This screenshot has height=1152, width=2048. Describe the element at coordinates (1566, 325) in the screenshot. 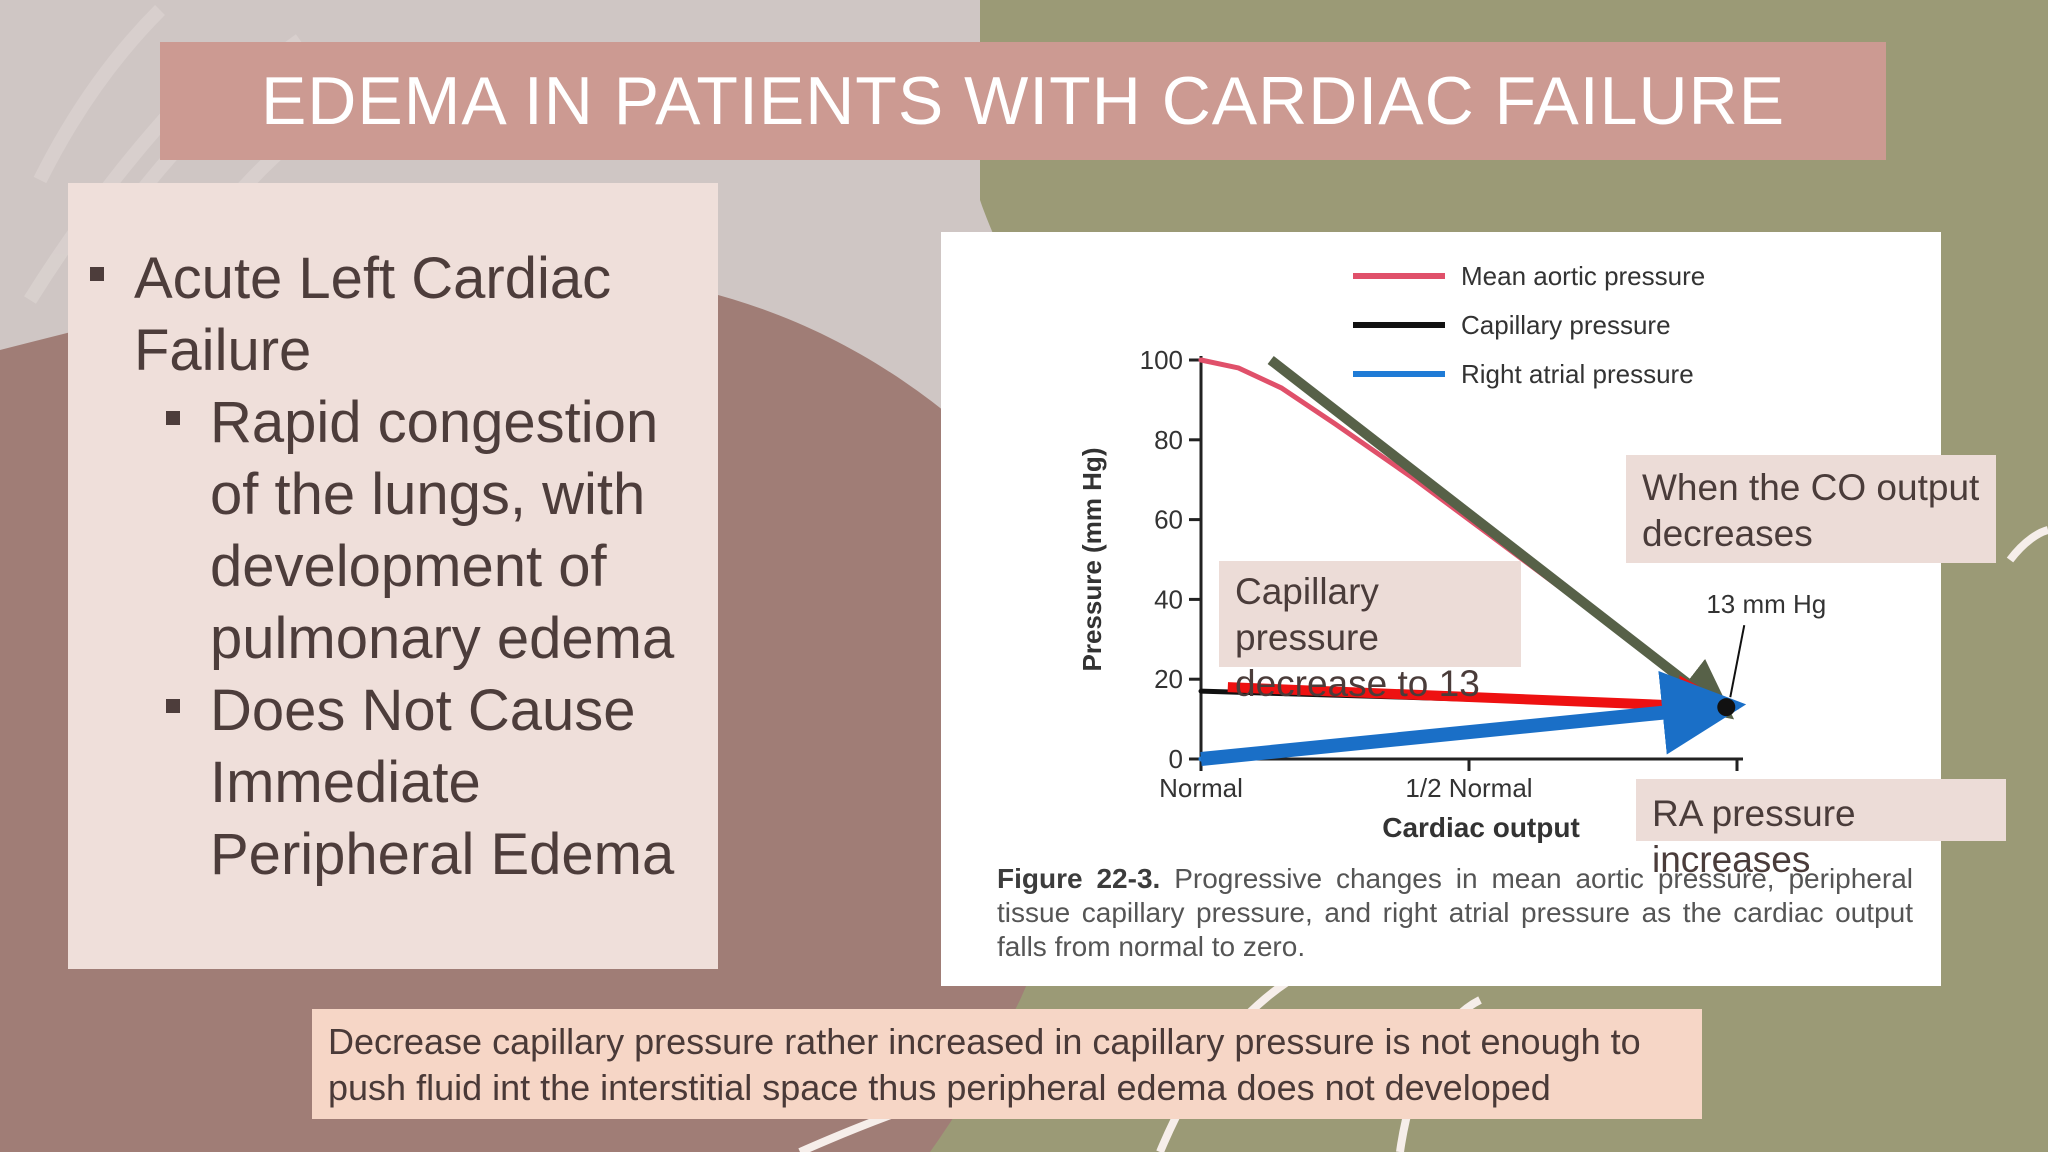

I see `legend-label: Capillary pressure` at that location.